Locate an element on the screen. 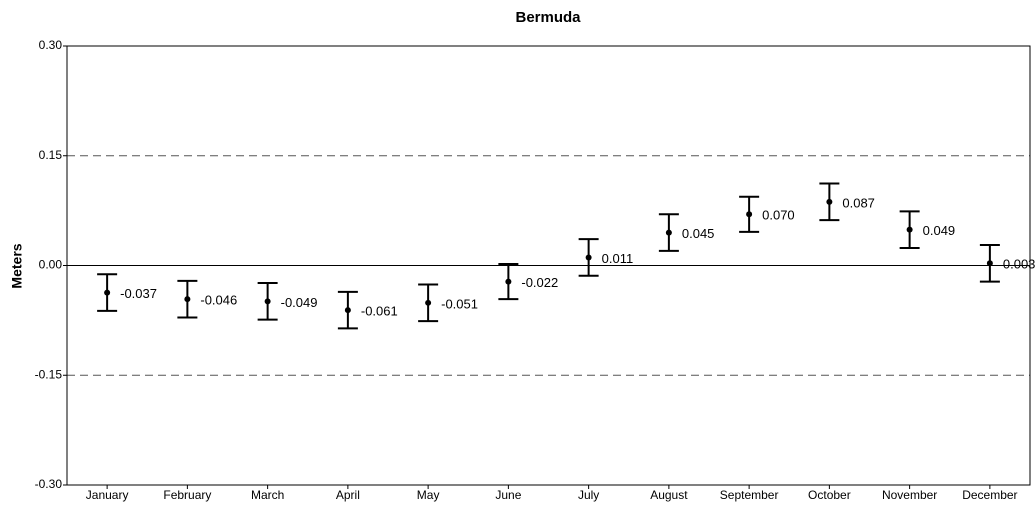  x-tick-label: March is located at coordinates (267, 495).